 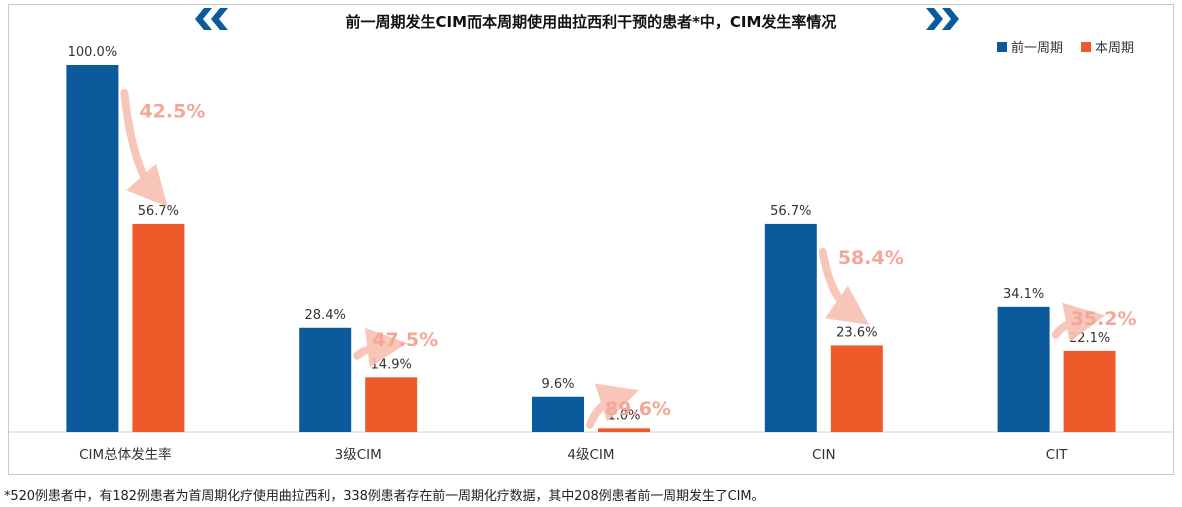 What do you see at coordinates (1037, 48) in the screenshot?
I see `legend-label-previous: 前一周期` at bounding box center [1037, 48].